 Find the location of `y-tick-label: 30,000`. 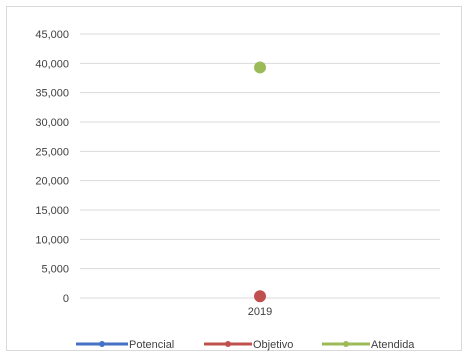

y-tick-label: 30,000 is located at coordinates (52, 123).